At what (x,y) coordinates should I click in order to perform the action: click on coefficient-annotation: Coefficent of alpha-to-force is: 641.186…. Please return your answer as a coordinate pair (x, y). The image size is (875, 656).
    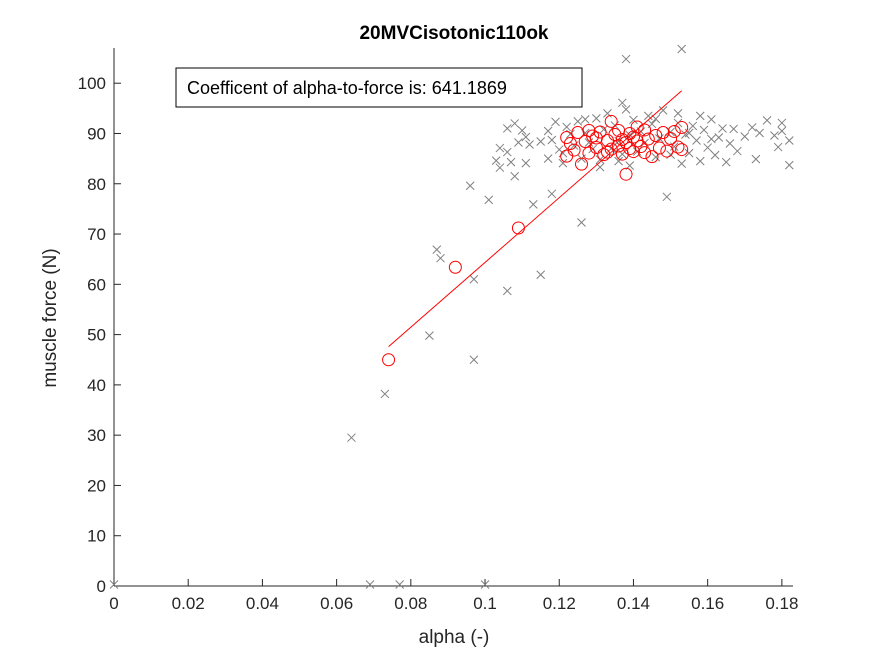
    Looking at the image, I should click on (379, 87).